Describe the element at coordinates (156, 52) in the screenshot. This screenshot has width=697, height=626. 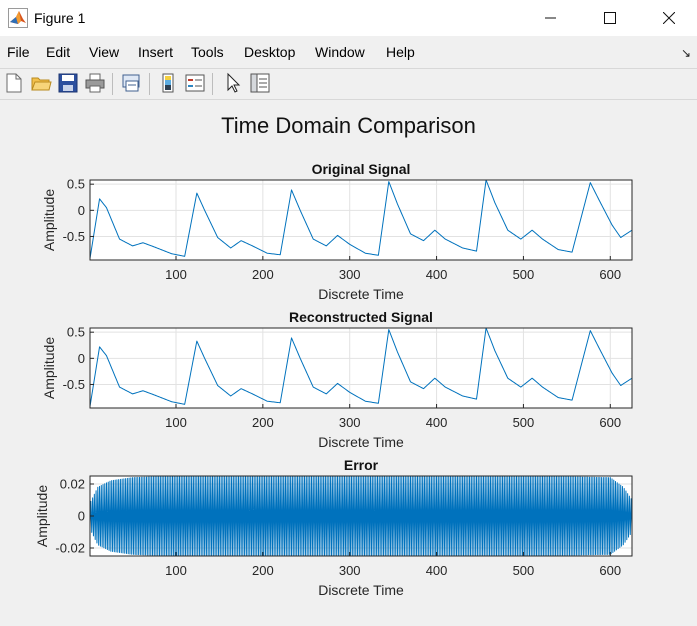
I see `menu-insert: Insert` at that location.